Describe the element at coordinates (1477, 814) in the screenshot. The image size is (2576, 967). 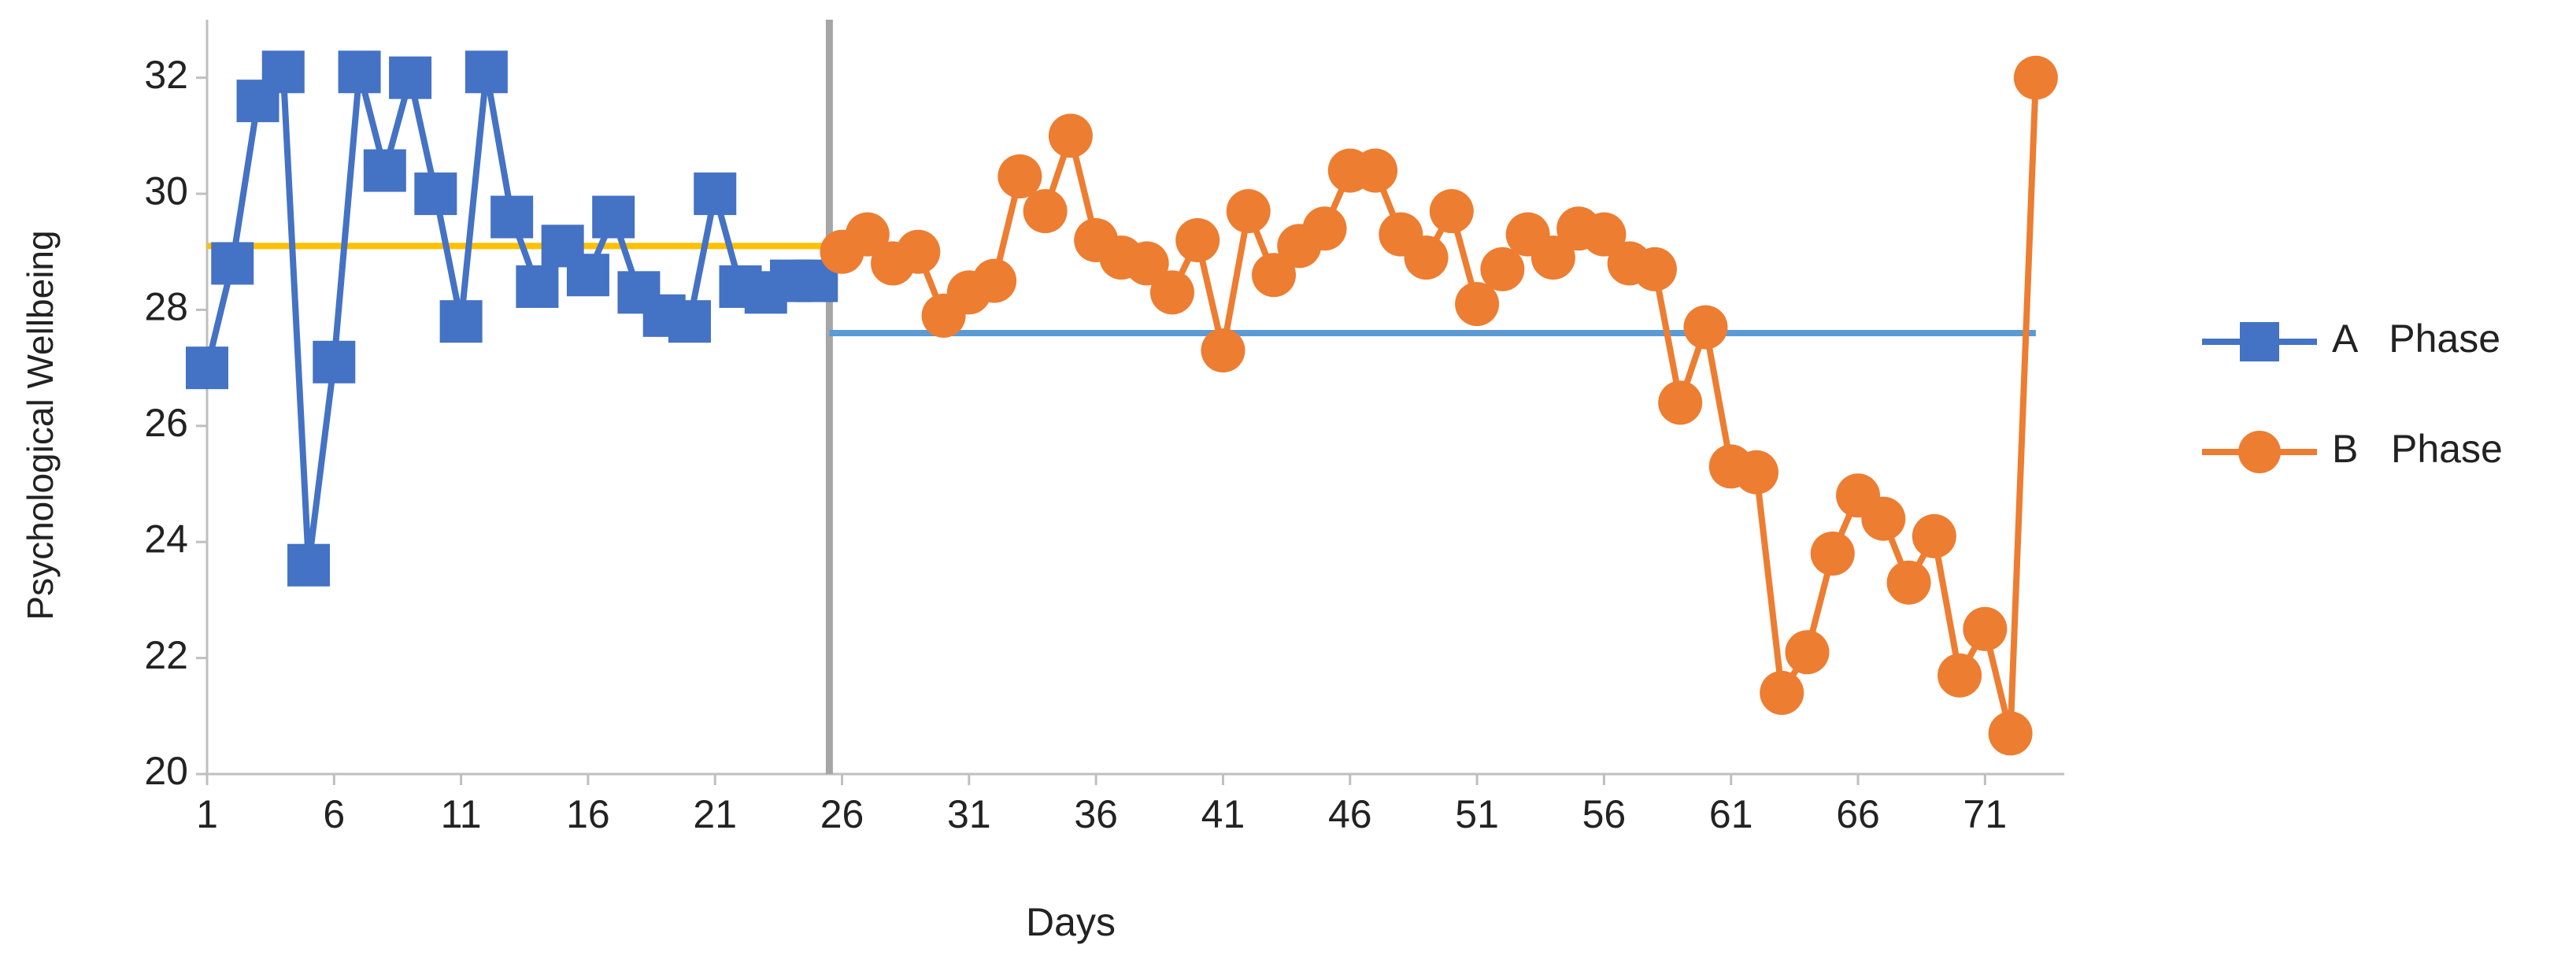
I see `x-tick-label: 51` at that location.